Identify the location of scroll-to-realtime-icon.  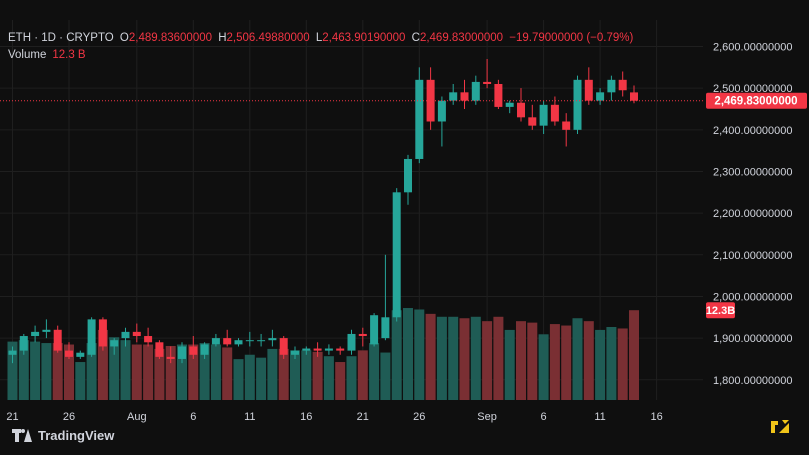
(780, 427).